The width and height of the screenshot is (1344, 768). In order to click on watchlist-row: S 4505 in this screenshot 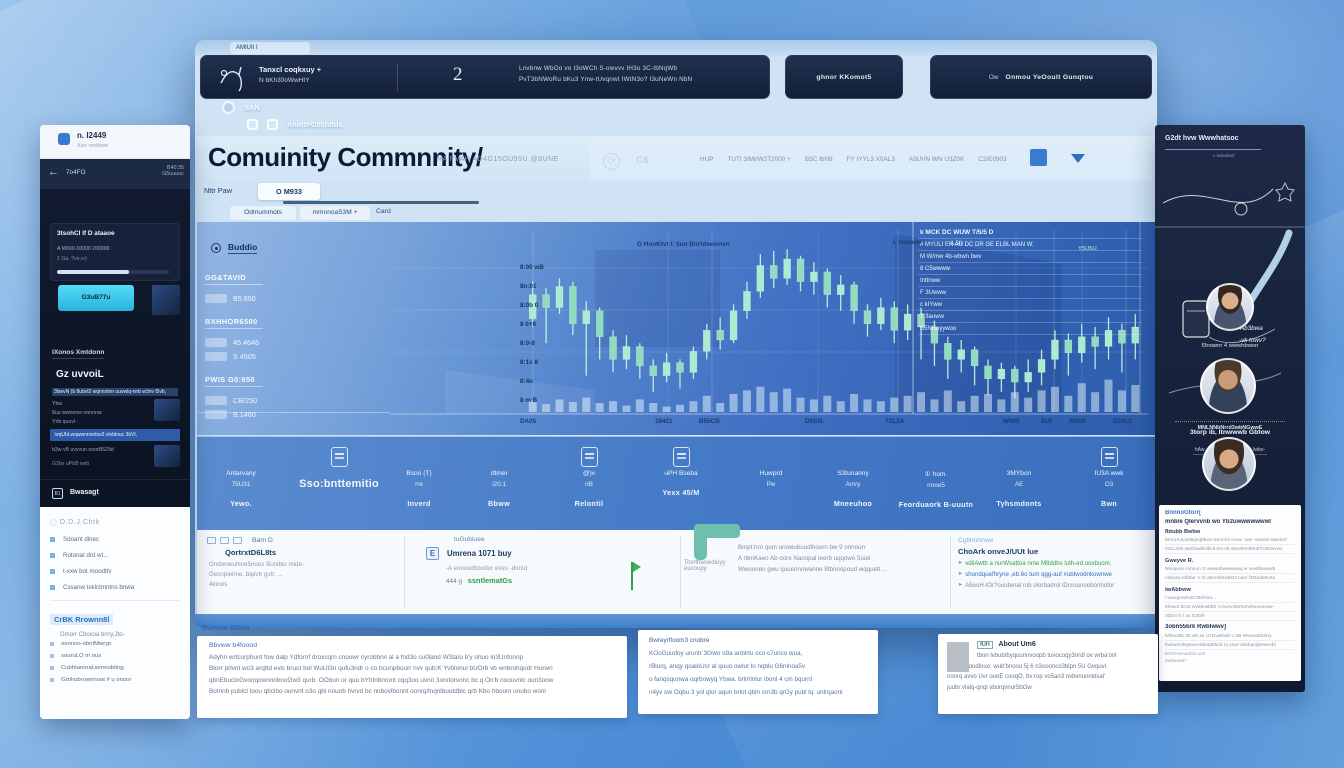, I will do `click(295, 356)`.